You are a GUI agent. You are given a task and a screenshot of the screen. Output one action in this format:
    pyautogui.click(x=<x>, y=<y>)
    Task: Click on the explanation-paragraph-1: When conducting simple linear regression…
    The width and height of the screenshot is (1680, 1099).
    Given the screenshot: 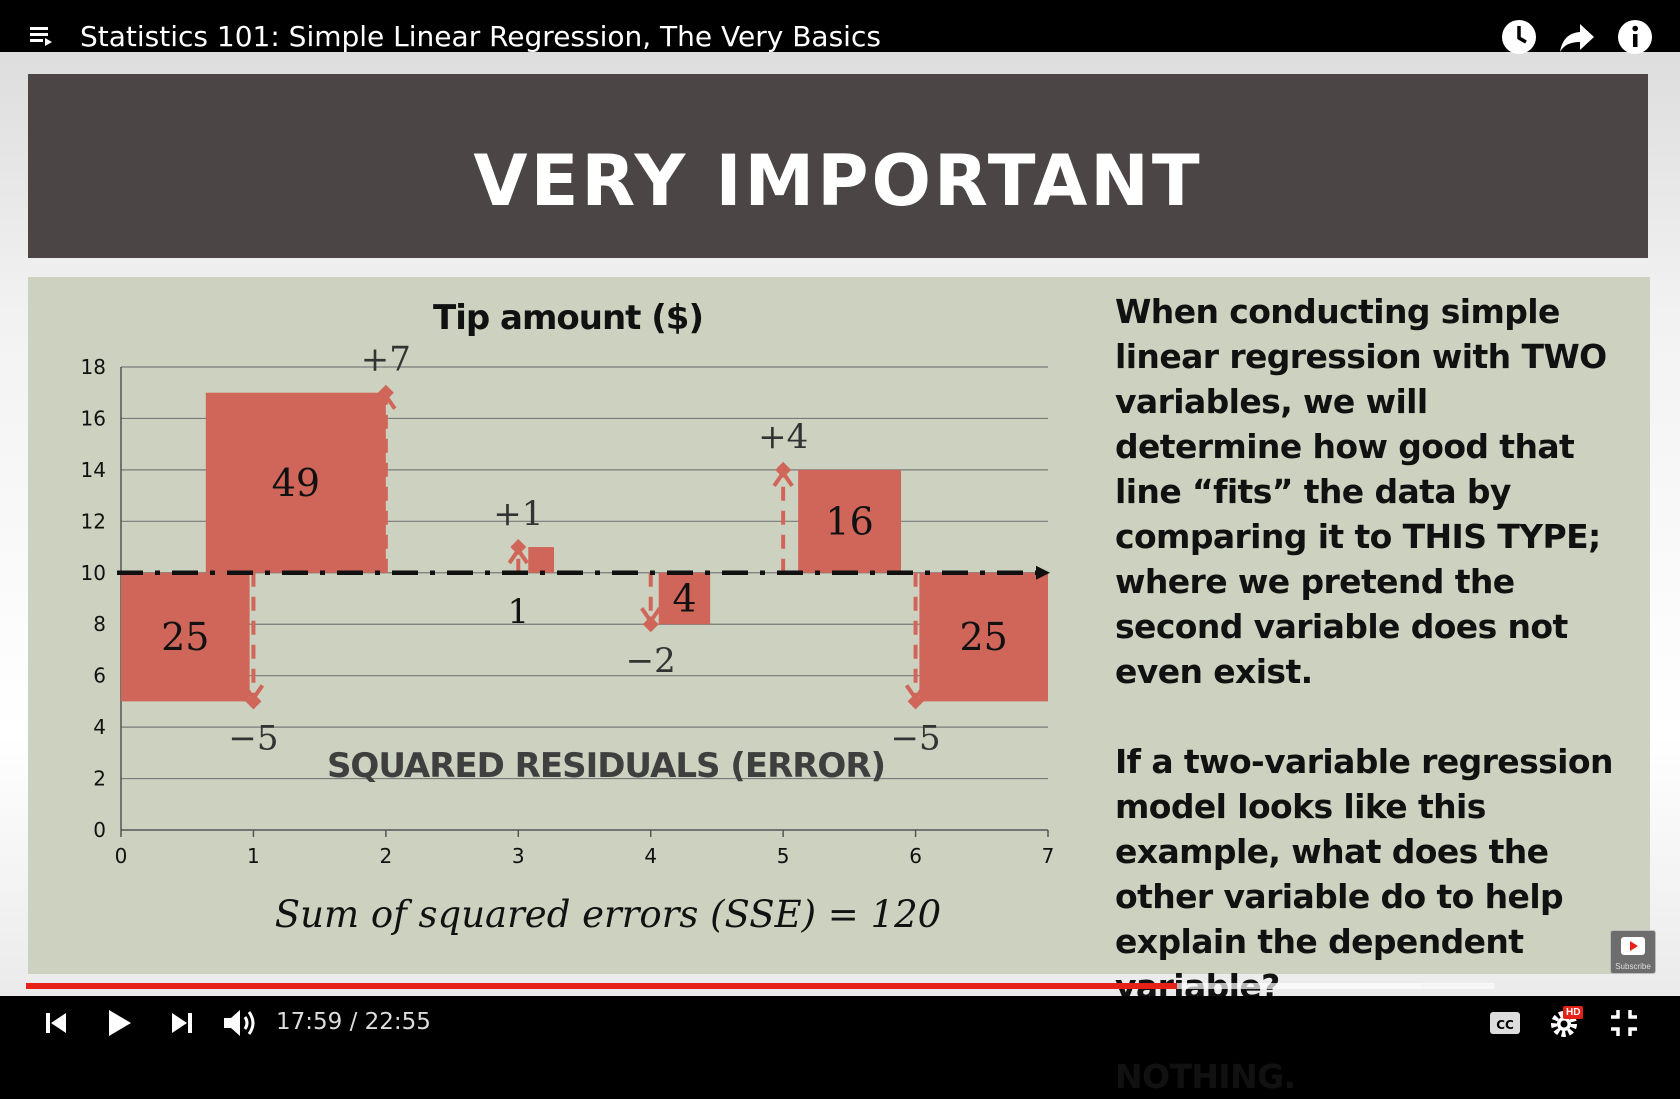 What is the action you would take?
    pyautogui.click(x=1361, y=491)
    